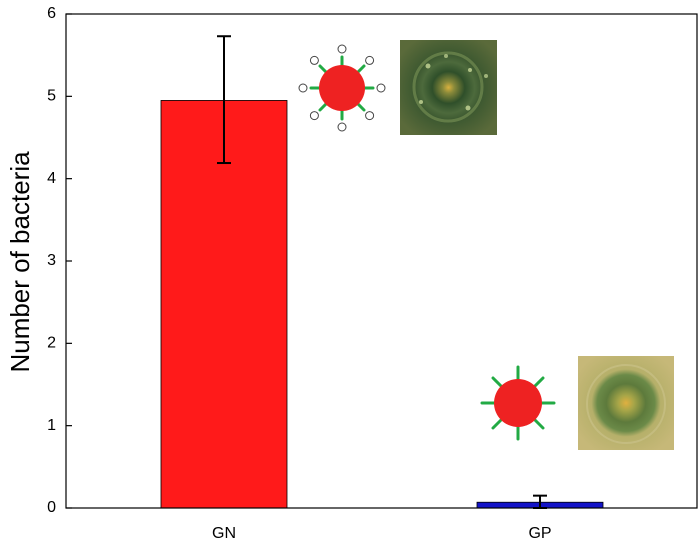  What do you see at coordinates (626, 403) in the screenshot?
I see `gp-microscope-image` at bounding box center [626, 403].